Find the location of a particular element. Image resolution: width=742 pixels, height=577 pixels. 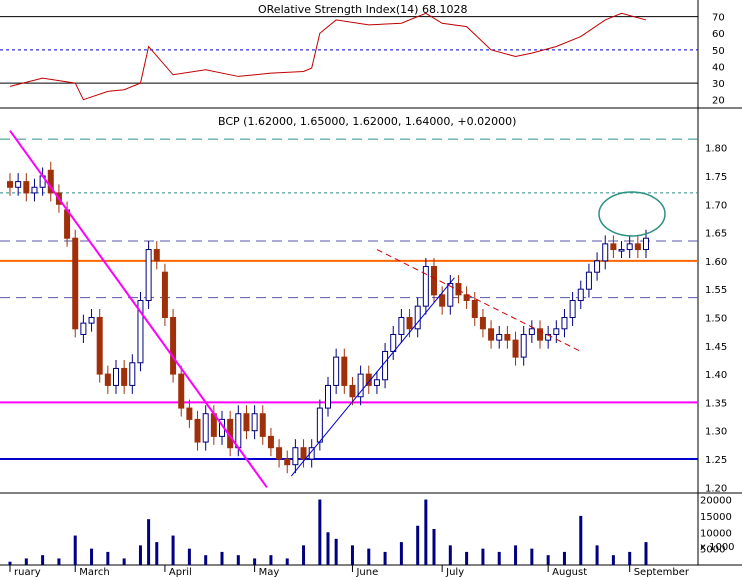

red-downtrend-line is located at coordinates (478, 300).